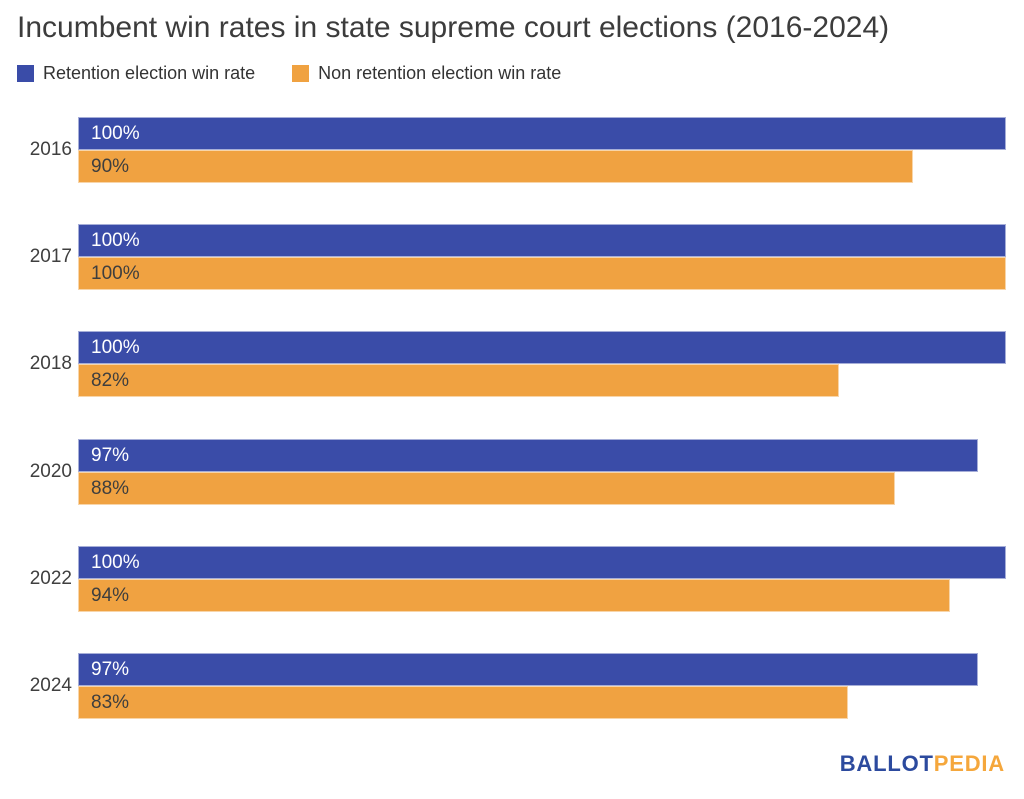  I want to click on category-label-2024: 2024, so click(50, 685).